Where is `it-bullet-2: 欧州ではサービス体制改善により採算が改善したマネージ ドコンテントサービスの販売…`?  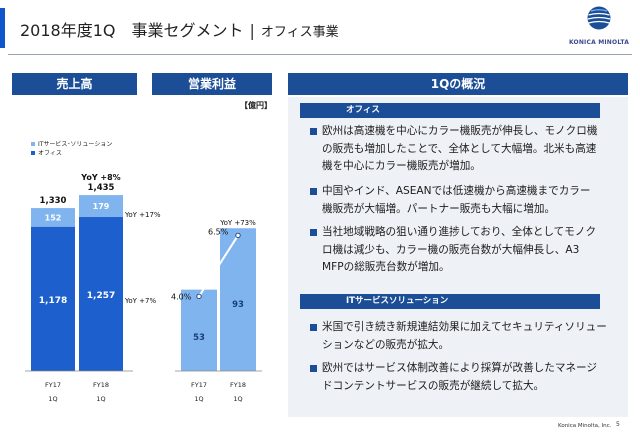 it-bullet-2: 欧州ではサービス体制改善により採算が改善したマネージ ドコンテントサービスの販売… is located at coordinates (468, 377).